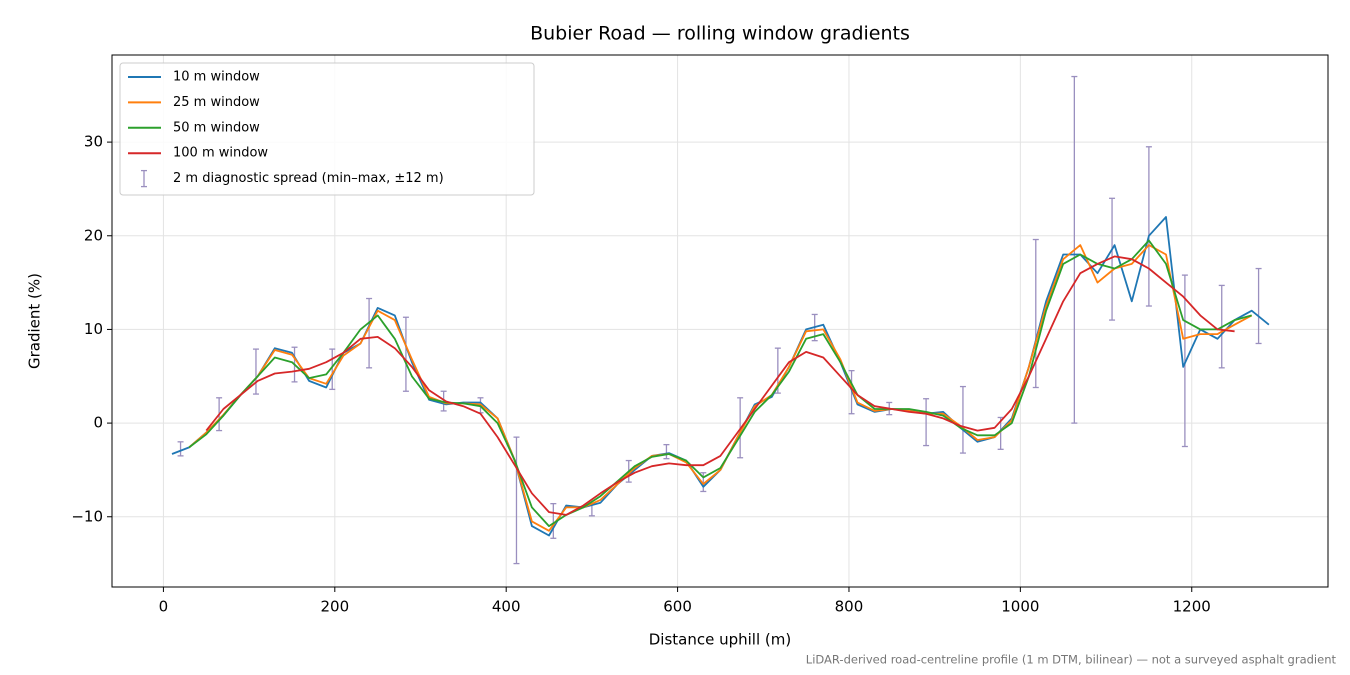 The image size is (1350, 675). What do you see at coordinates (720, 34) in the screenshot?
I see `chart-title: Bubier Road — rolling window gradients` at bounding box center [720, 34].